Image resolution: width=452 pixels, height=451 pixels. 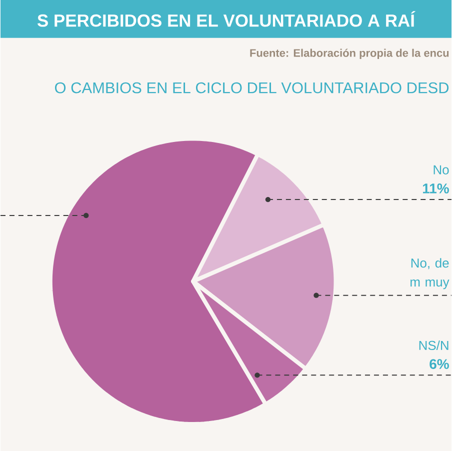 What do you see at coordinates (441, 169) in the screenshot?
I see `slice-label: No` at bounding box center [441, 169].